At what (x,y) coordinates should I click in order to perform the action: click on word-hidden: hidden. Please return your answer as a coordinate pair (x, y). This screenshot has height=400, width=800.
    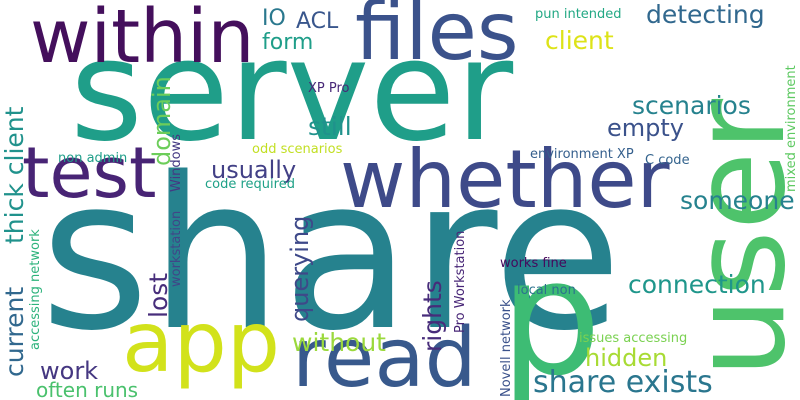
    Looking at the image, I should click on (626, 358).